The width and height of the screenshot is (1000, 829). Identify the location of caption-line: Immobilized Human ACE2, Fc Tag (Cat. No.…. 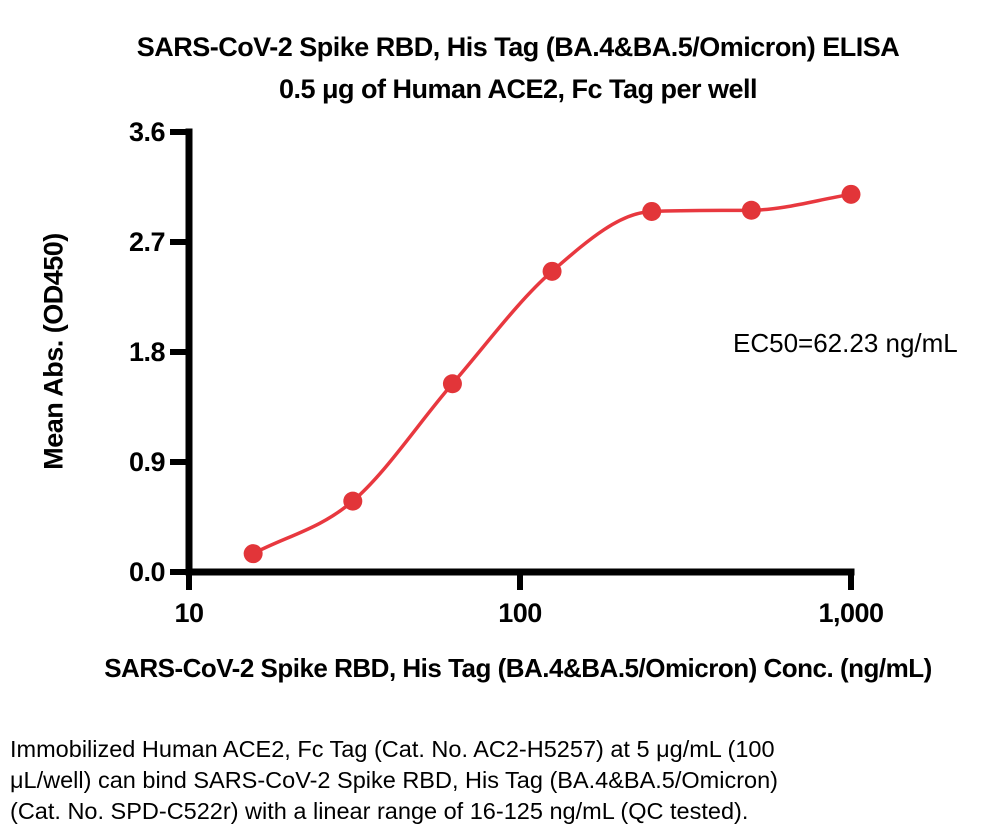
(392, 749).